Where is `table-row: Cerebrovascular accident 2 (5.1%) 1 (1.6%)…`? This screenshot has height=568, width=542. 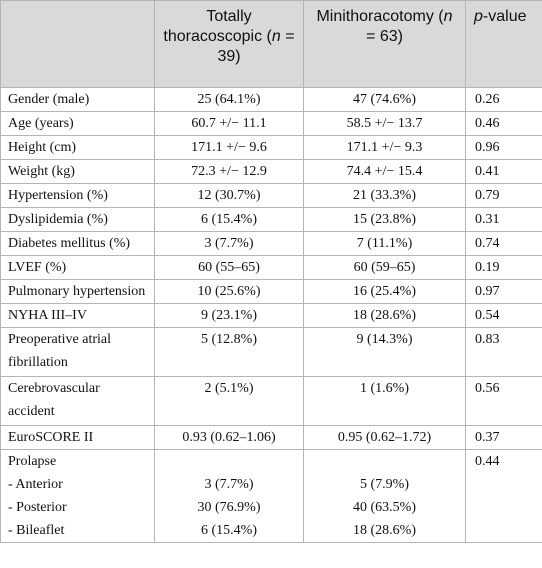 table-row: Cerebrovascular accident 2 (5.1%) 1 (1.6%)… is located at coordinates (271, 401).